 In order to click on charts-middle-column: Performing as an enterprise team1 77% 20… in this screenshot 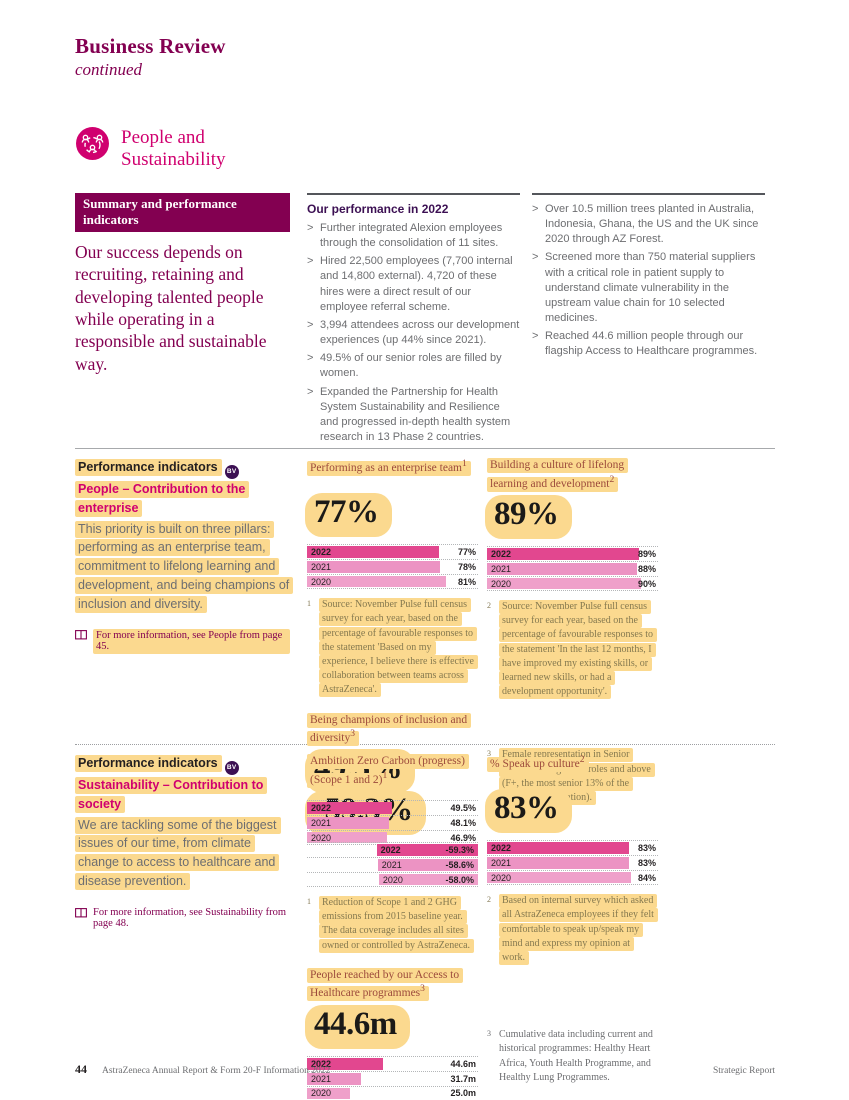, I will do `click(391, 652)`.